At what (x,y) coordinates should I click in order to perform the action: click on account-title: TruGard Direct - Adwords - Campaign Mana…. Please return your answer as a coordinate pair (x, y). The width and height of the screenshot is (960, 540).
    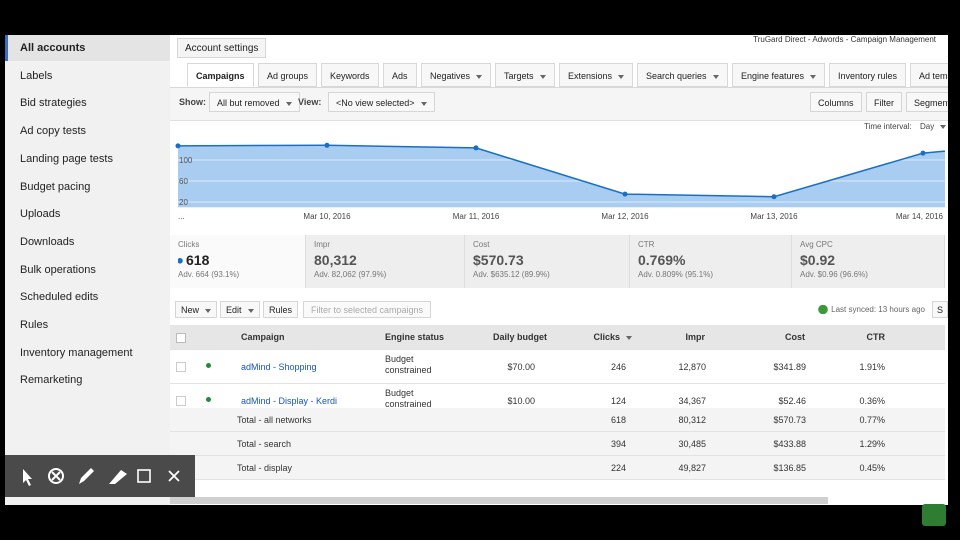
    Looking at the image, I should click on (844, 39).